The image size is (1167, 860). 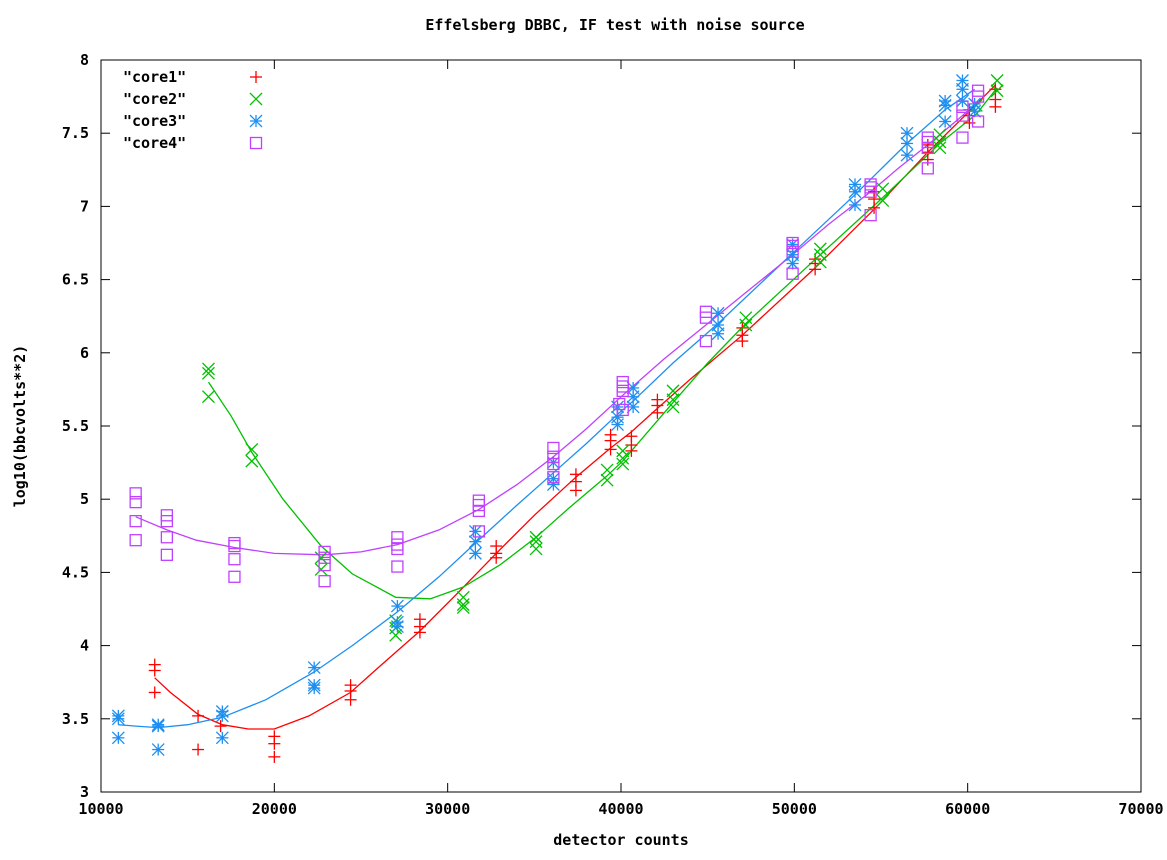 What do you see at coordinates (794, 809) in the screenshot?
I see `x-tick-label: 50000` at bounding box center [794, 809].